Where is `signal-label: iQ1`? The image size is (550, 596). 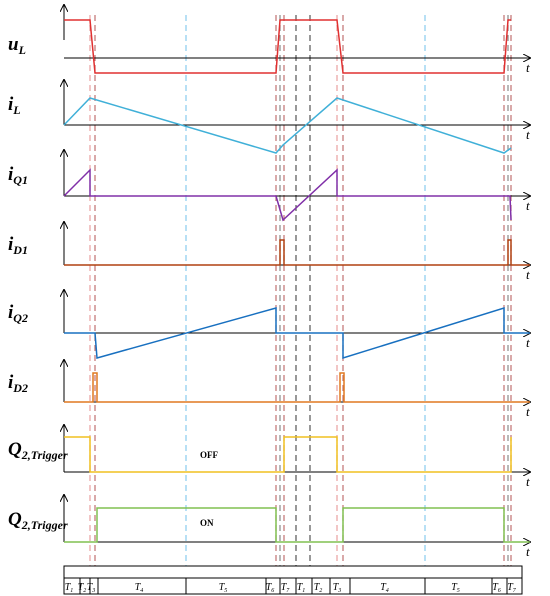
signal-label: iQ1 is located at coordinates (18, 175).